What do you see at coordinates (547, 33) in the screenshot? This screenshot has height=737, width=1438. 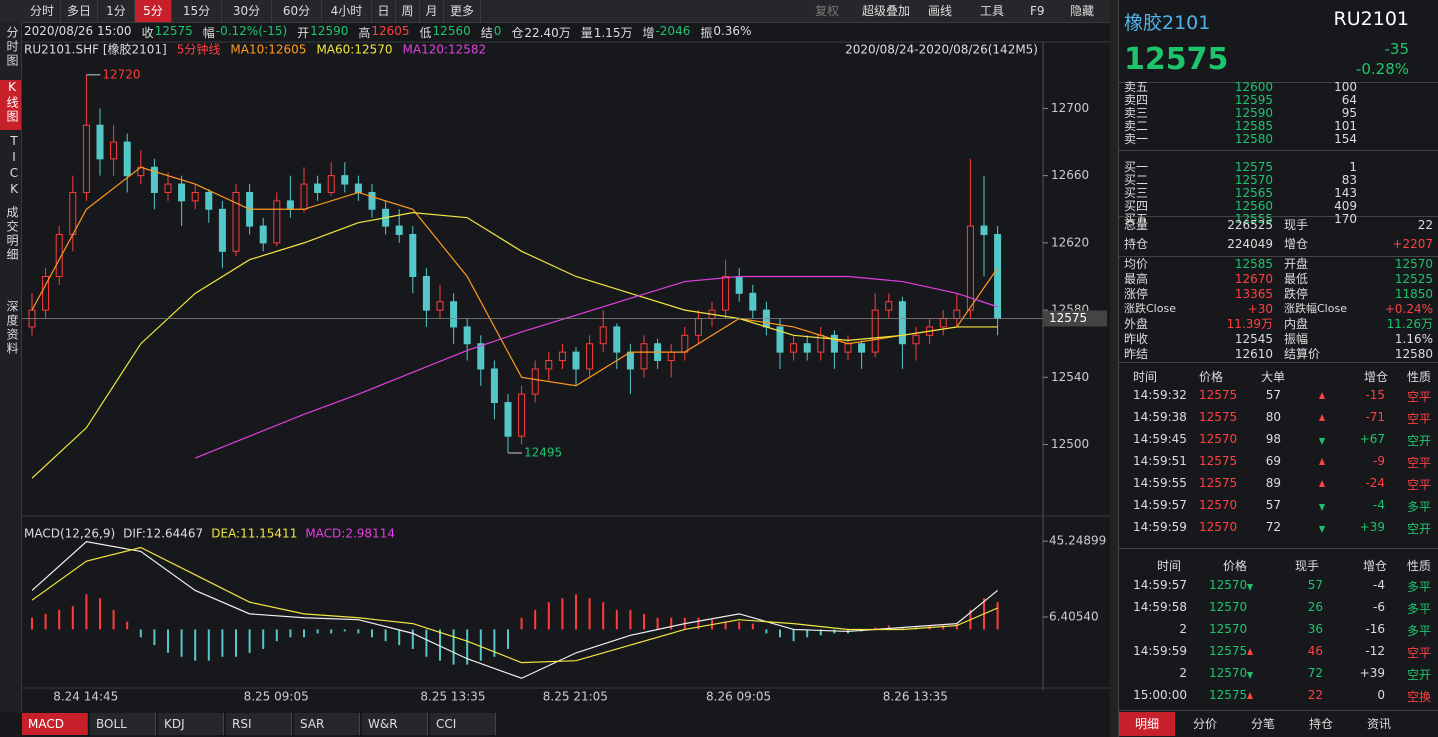 I see `info-value: 22.40万` at bounding box center [547, 33].